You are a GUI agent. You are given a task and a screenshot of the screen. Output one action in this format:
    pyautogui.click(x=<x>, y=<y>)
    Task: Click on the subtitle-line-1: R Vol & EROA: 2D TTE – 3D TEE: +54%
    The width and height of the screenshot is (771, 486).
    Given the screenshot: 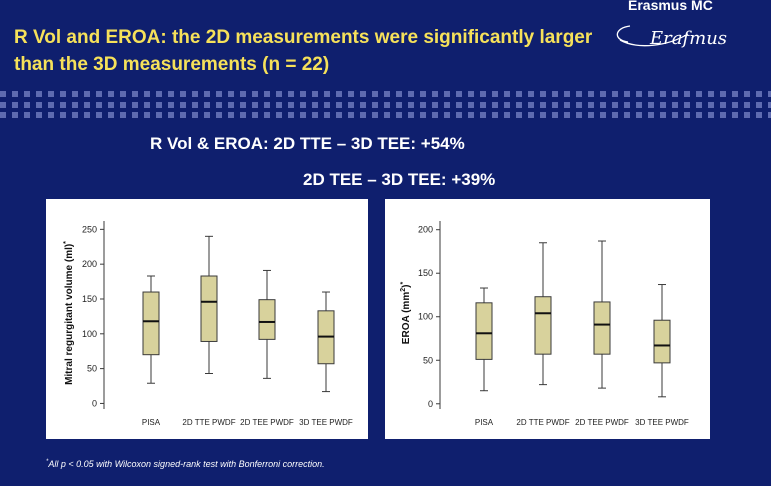 What is the action you would take?
    pyautogui.click(x=307, y=143)
    